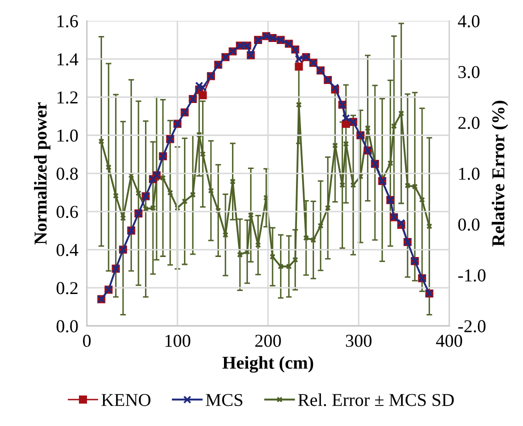 The image size is (523, 426). Describe the element at coordinates (86, 340) in the screenshot. I see `x-tick-label: 0` at that location.